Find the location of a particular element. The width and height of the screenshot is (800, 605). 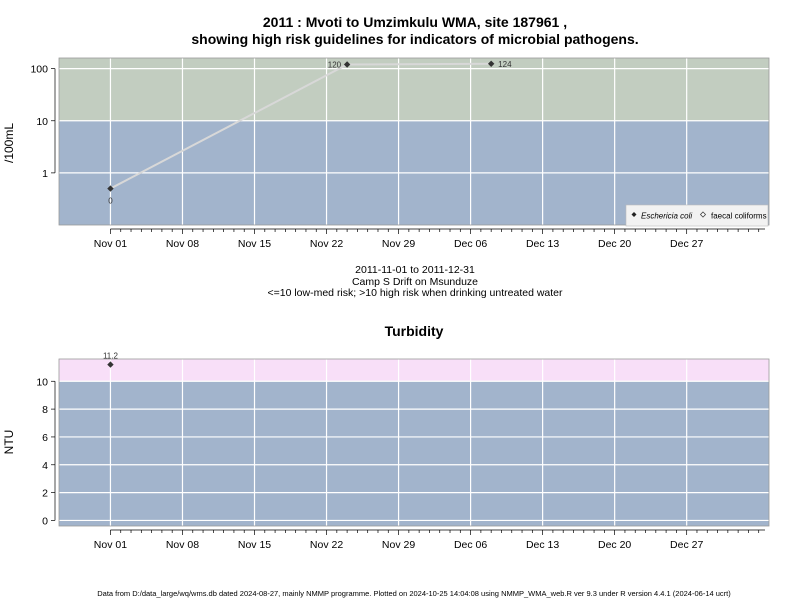

data-label: 120 is located at coordinates (335, 65).